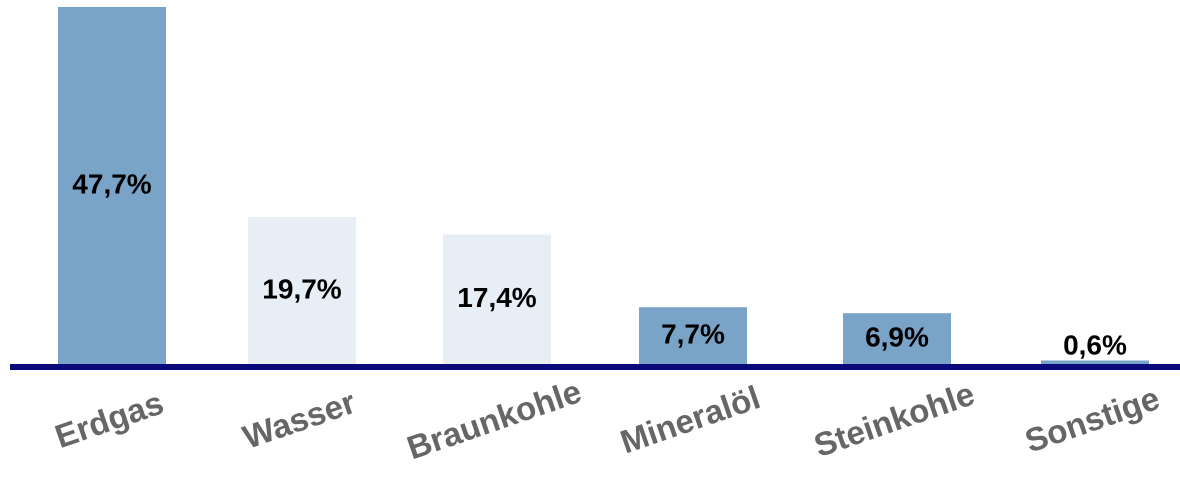  I want to click on value-label: 7,7%, so click(693, 333).